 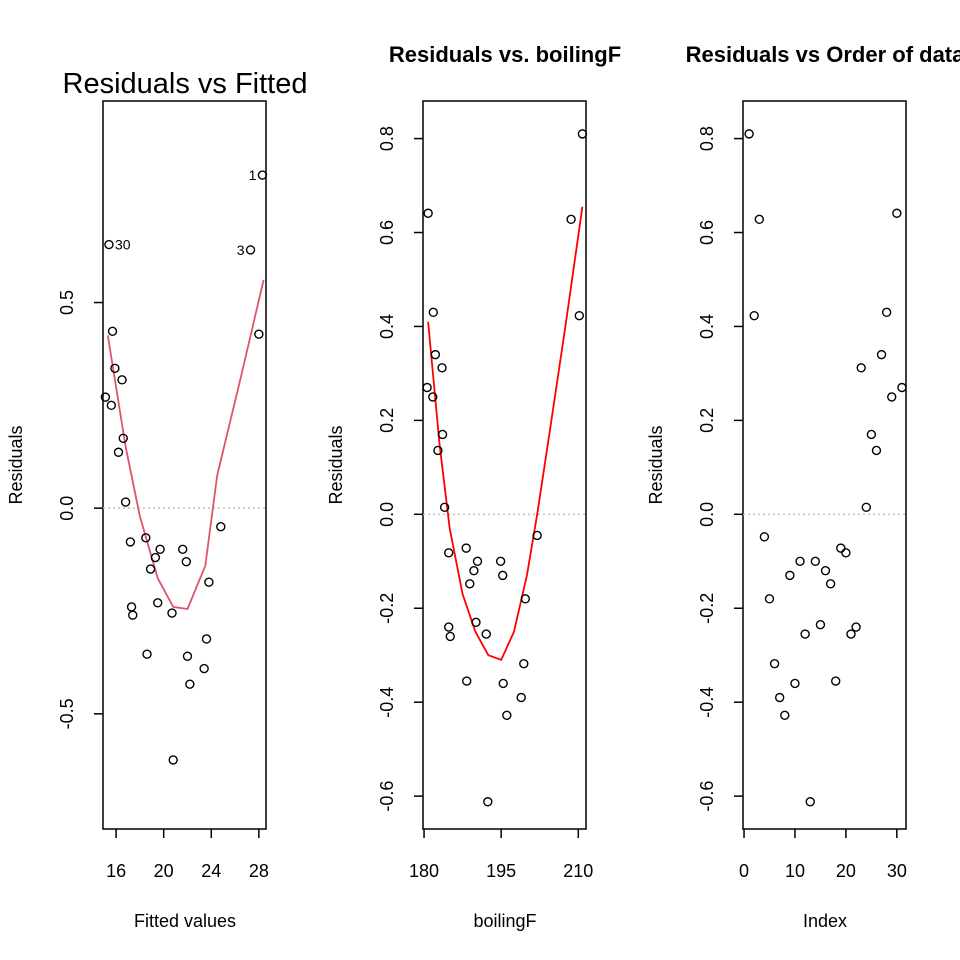 I want to click on point-label: 1, so click(x=253, y=175).